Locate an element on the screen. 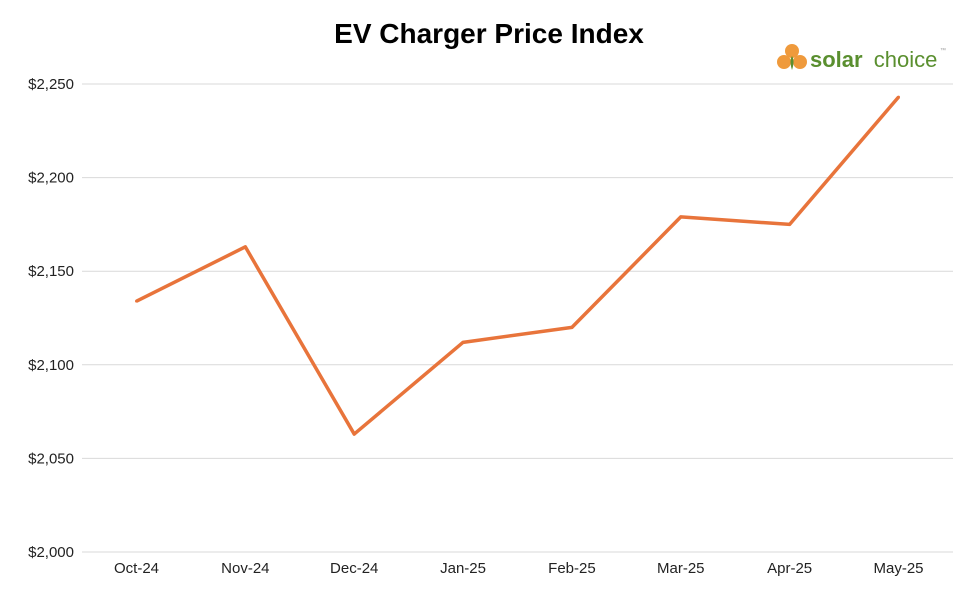  y-tick-label: $2,250 is located at coordinates (51, 84).